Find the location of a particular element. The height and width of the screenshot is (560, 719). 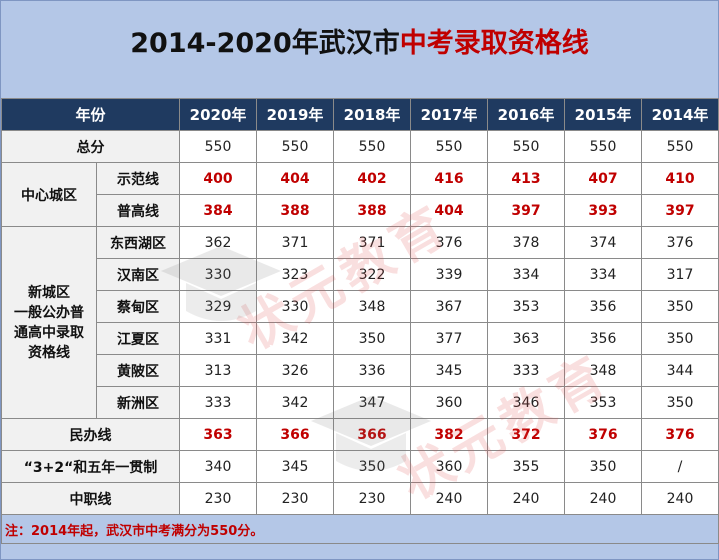

cell: 377 is located at coordinates (449, 338).